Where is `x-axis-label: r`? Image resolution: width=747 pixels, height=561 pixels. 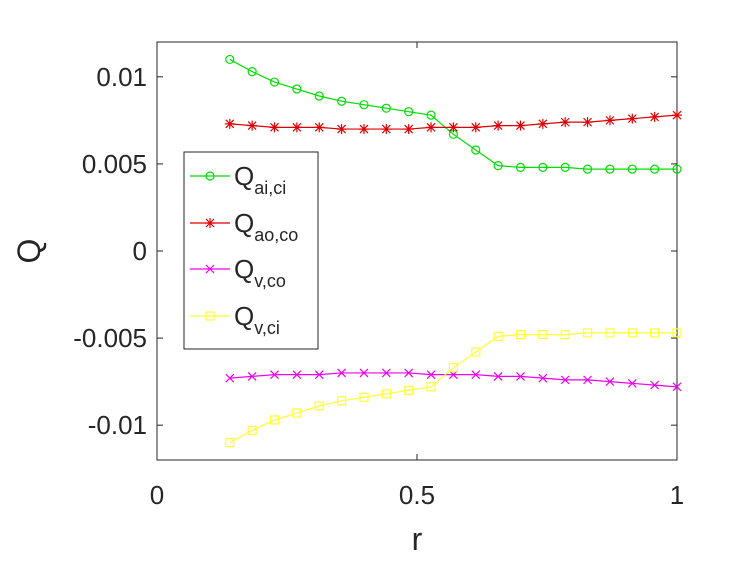 x-axis-label: r is located at coordinates (417, 539).